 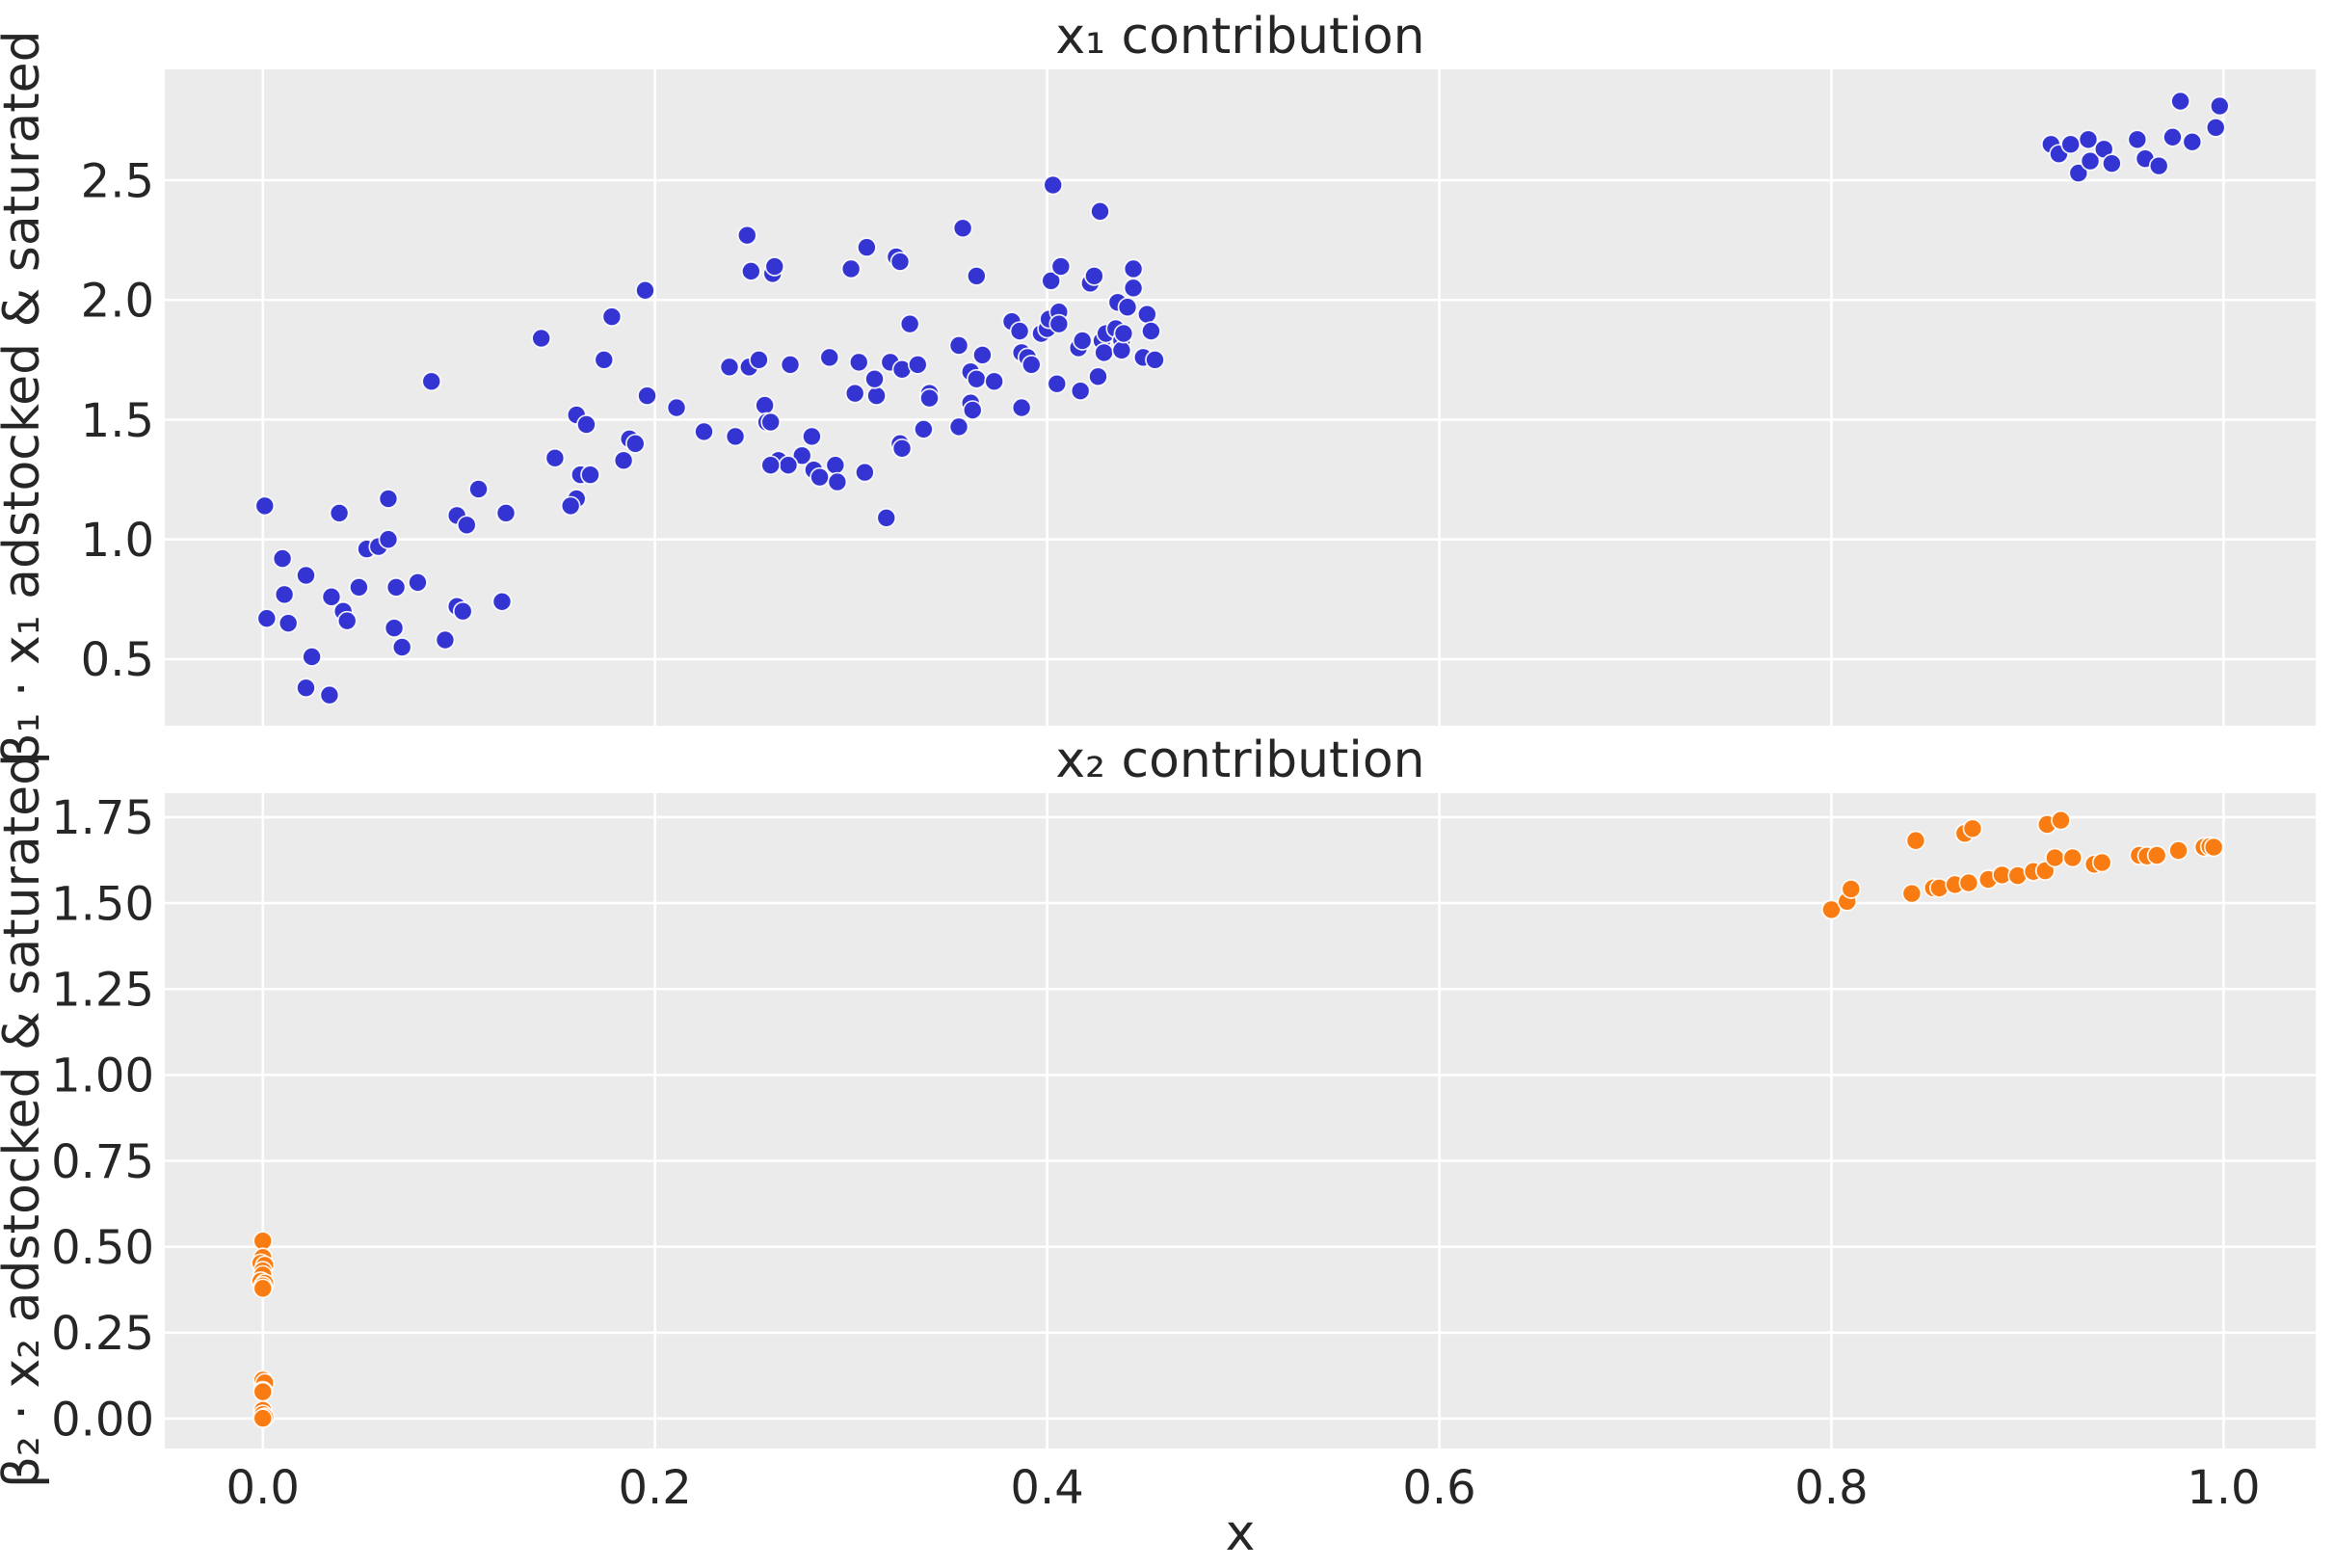 What do you see at coordinates (654, 1488) in the screenshot?
I see `x-tick-label: 0.2` at bounding box center [654, 1488].